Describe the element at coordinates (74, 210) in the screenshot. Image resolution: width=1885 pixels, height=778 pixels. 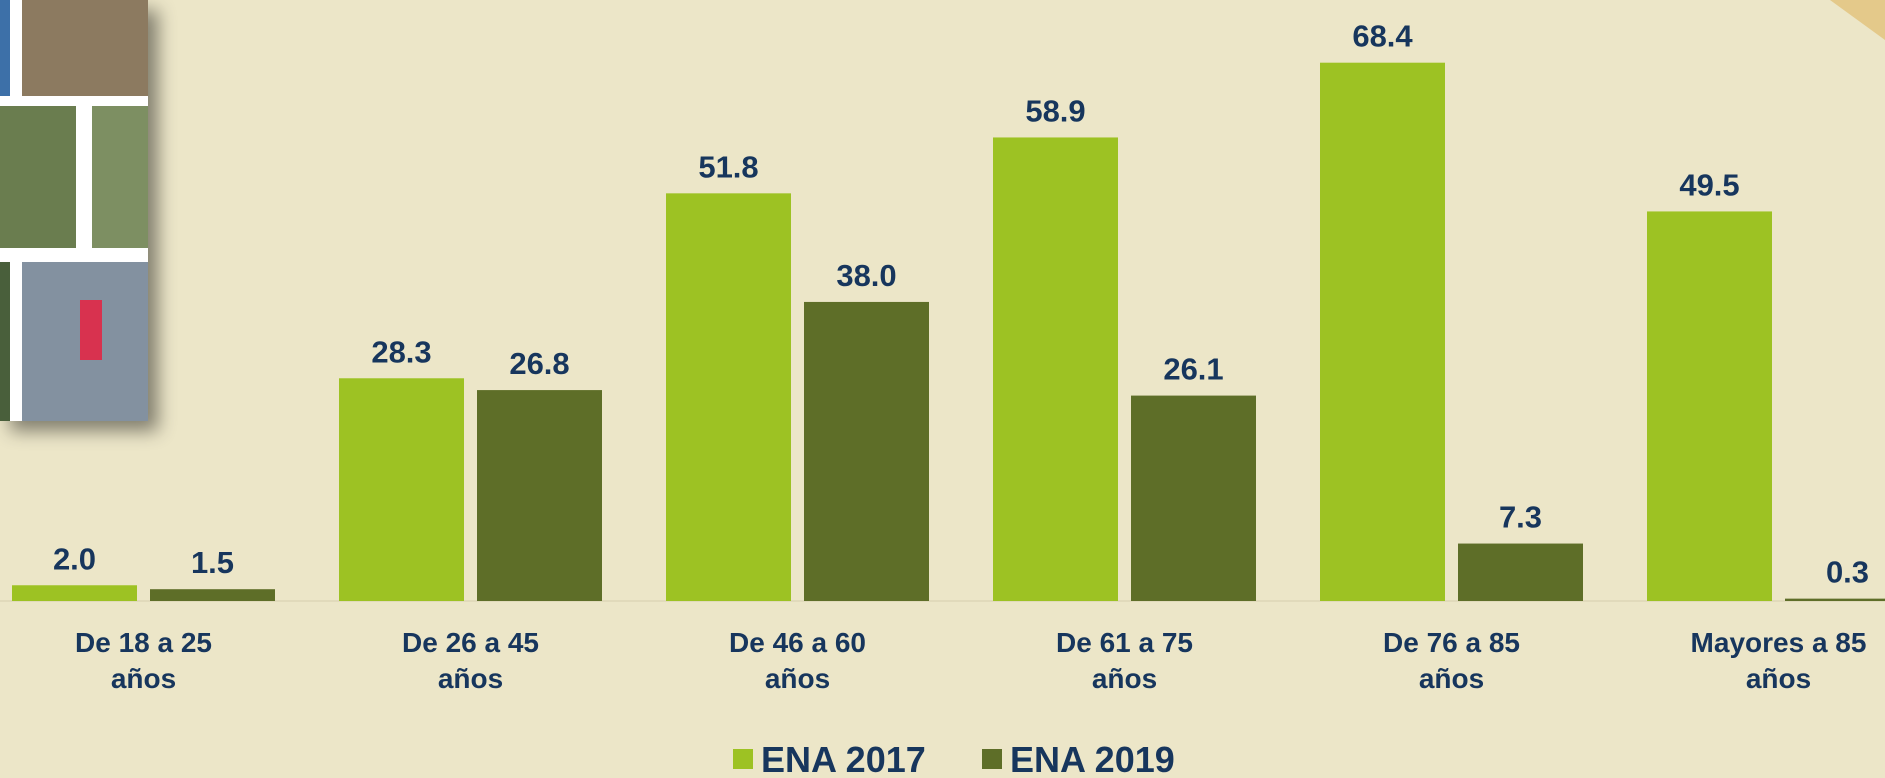
I see `photo-collage` at that location.